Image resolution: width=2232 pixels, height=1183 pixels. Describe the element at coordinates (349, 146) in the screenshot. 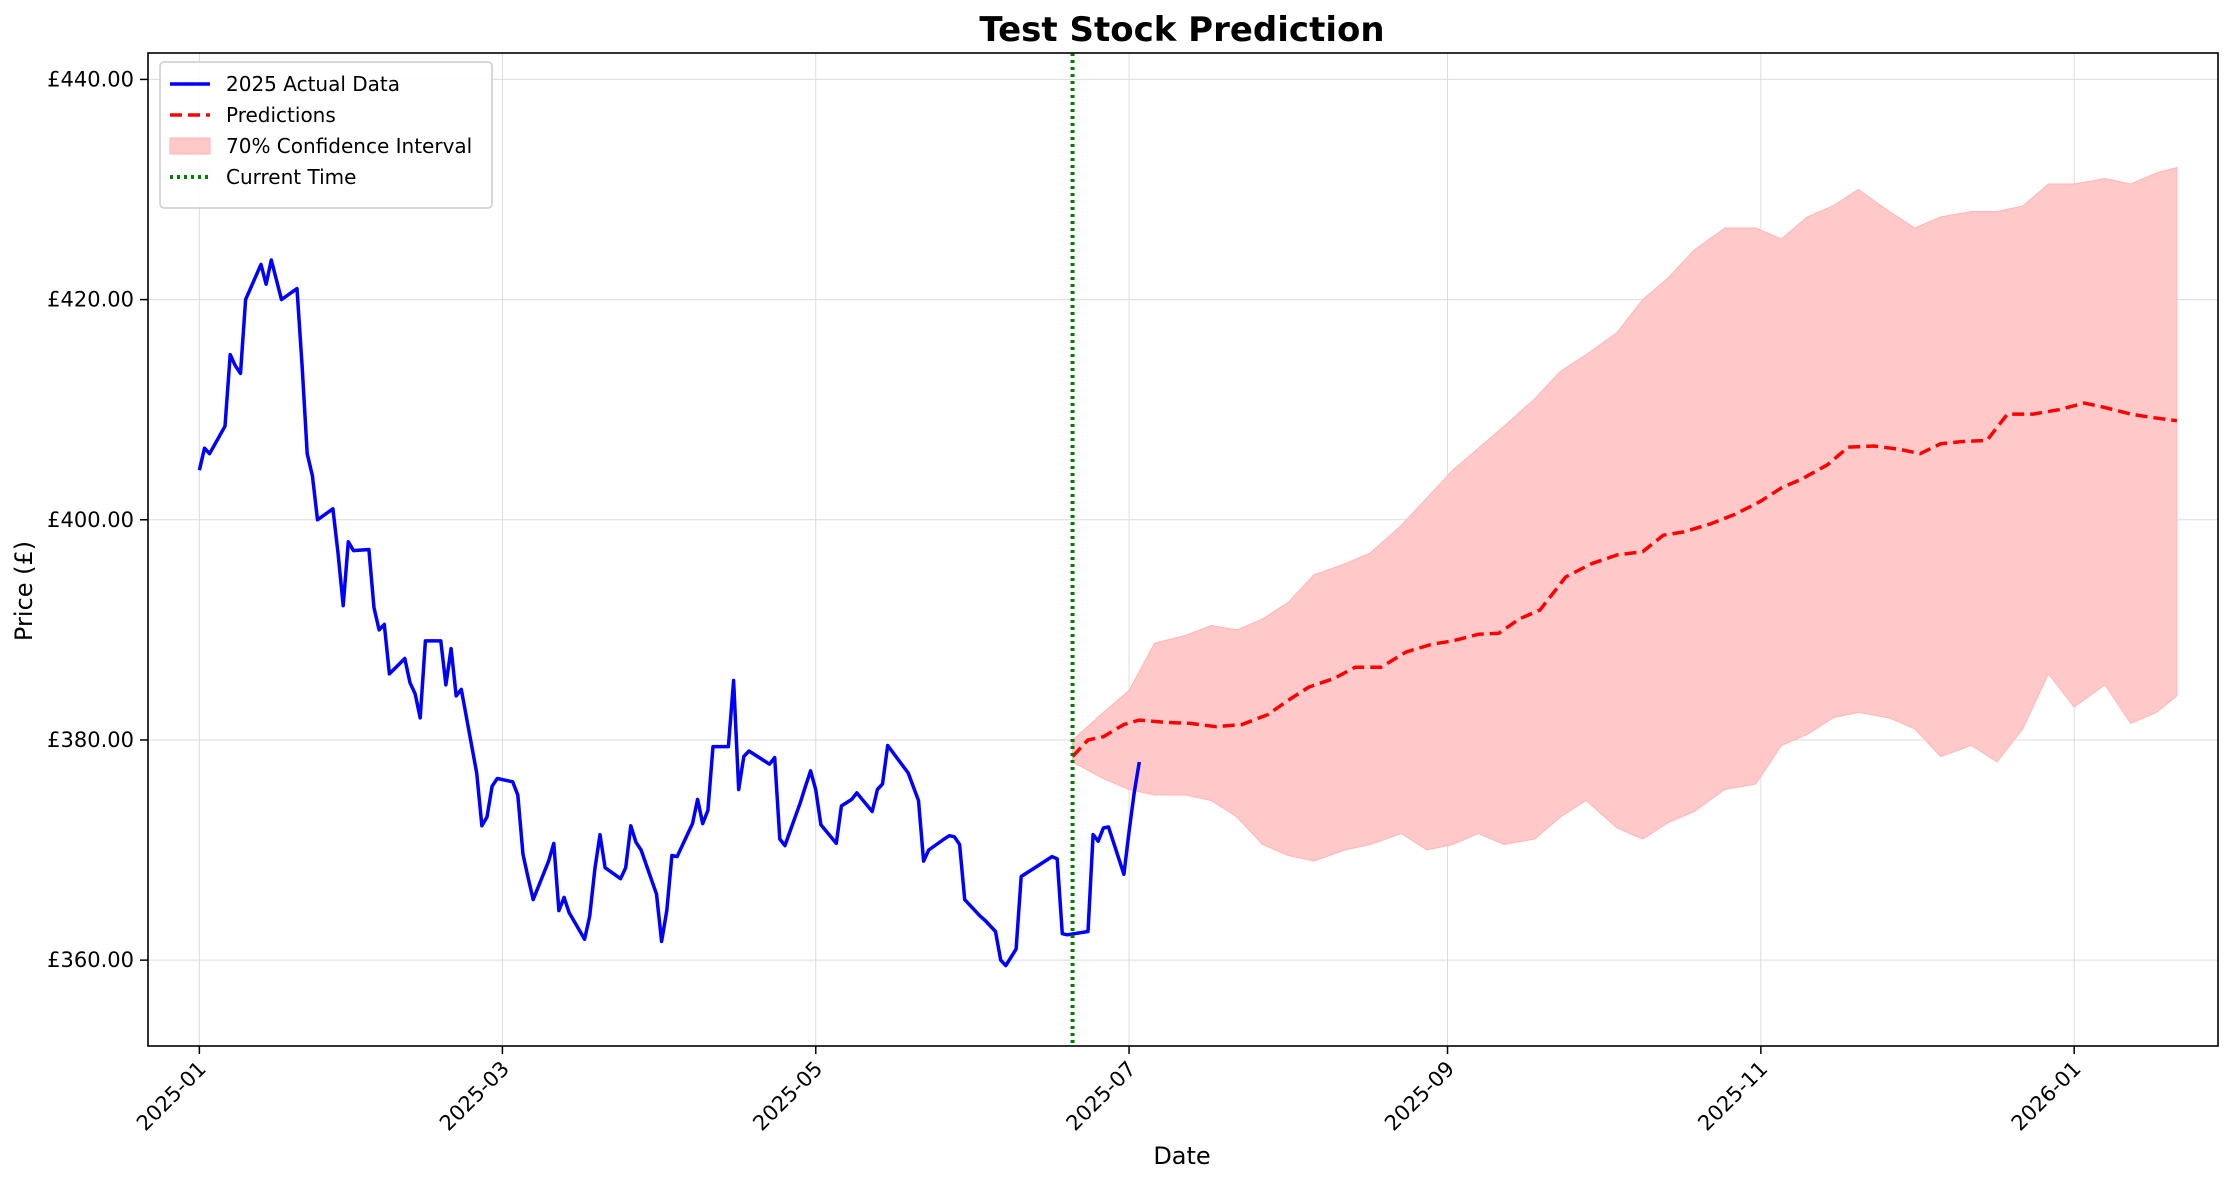

I see `legend-label: 70% Confidence Interval` at that location.